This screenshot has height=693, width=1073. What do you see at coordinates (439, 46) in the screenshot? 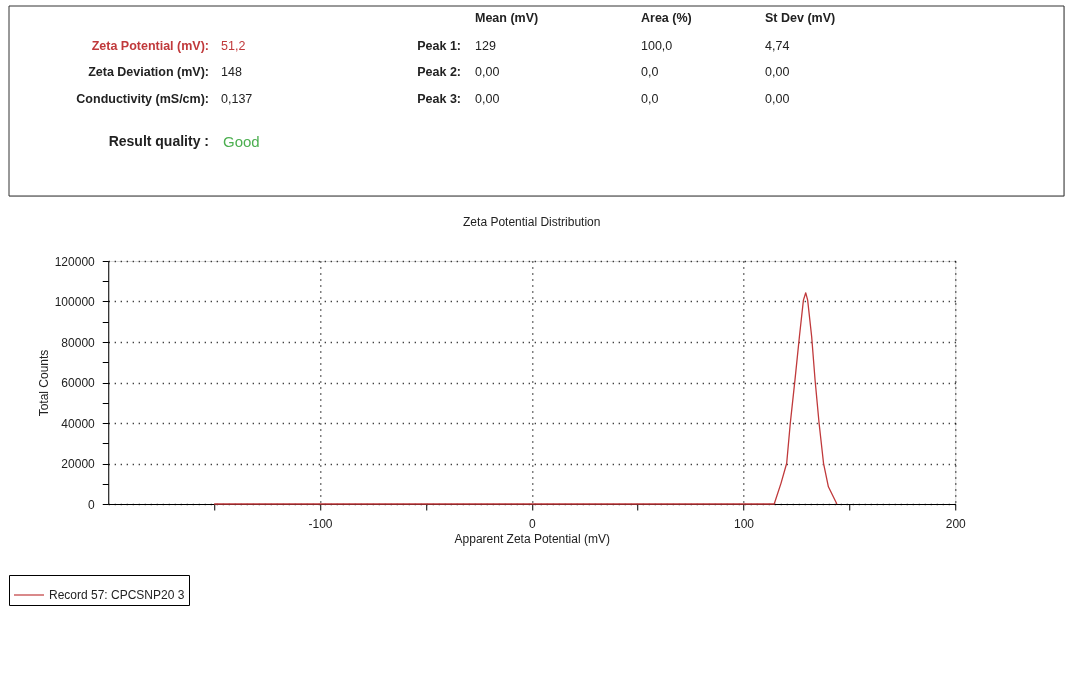
I see `text: Peak 1:` at bounding box center [439, 46].